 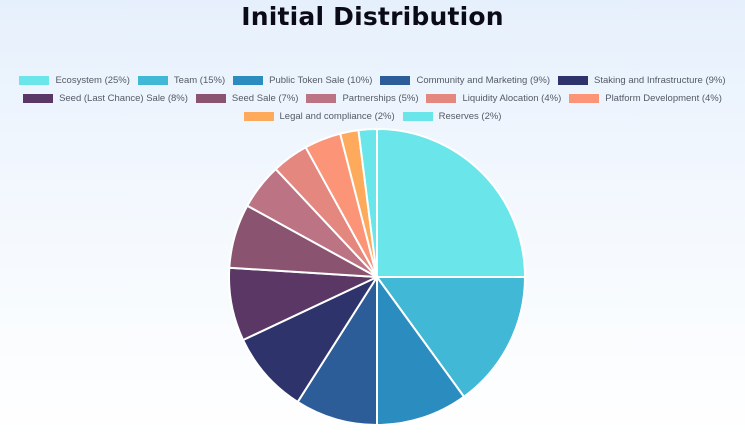 I want to click on legend-item: Public Token Sale (10%), so click(x=302, y=80).